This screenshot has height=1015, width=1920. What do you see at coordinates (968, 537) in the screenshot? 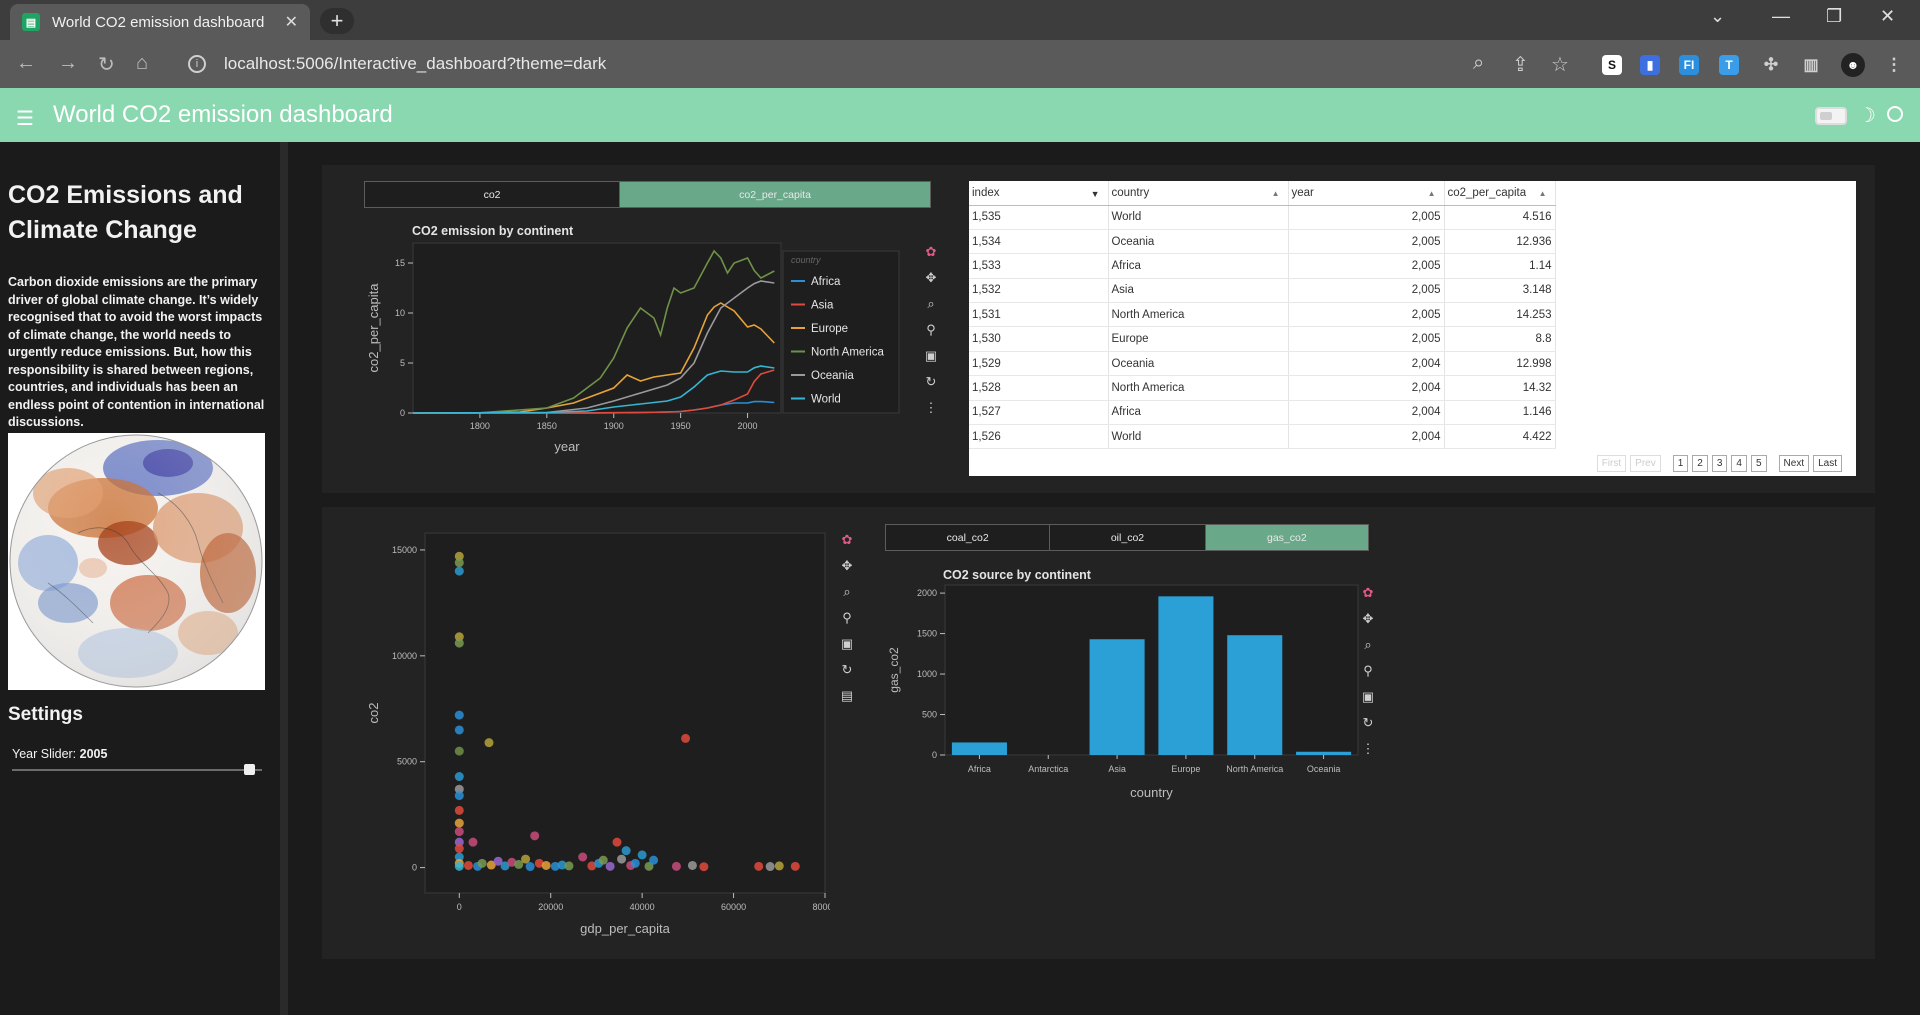
I see `radio-coal-co2: coal_co2` at bounding box center [968, 537].